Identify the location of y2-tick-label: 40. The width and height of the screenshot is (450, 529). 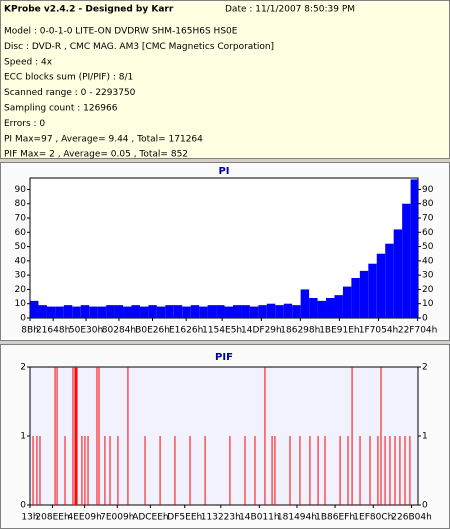
(428, 261).